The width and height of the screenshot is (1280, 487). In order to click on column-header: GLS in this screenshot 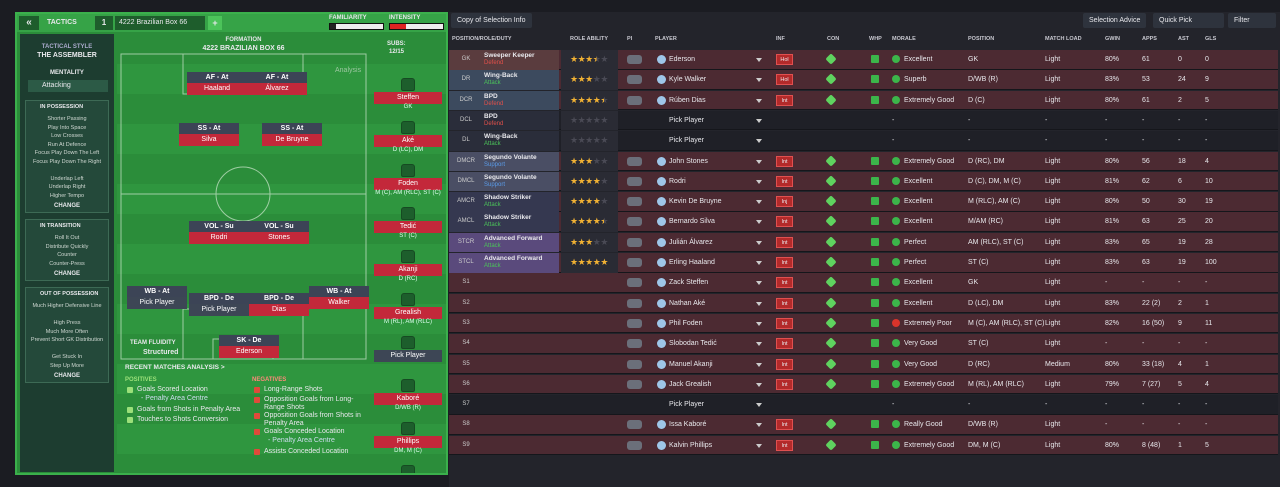, I will do `click(1211, 39)`.